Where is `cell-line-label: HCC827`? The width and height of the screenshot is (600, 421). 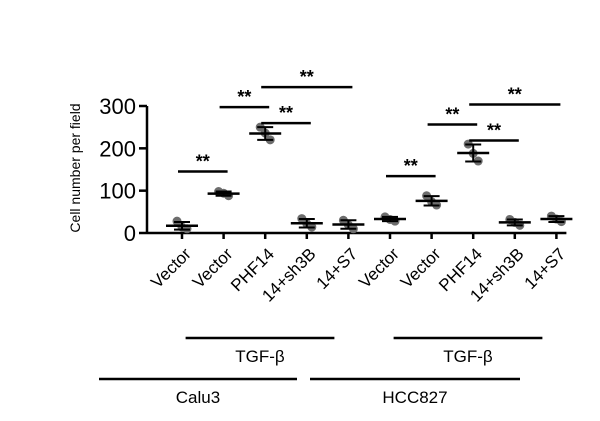
cell-line-label: HCC827 is located at coordinates (414, 397).